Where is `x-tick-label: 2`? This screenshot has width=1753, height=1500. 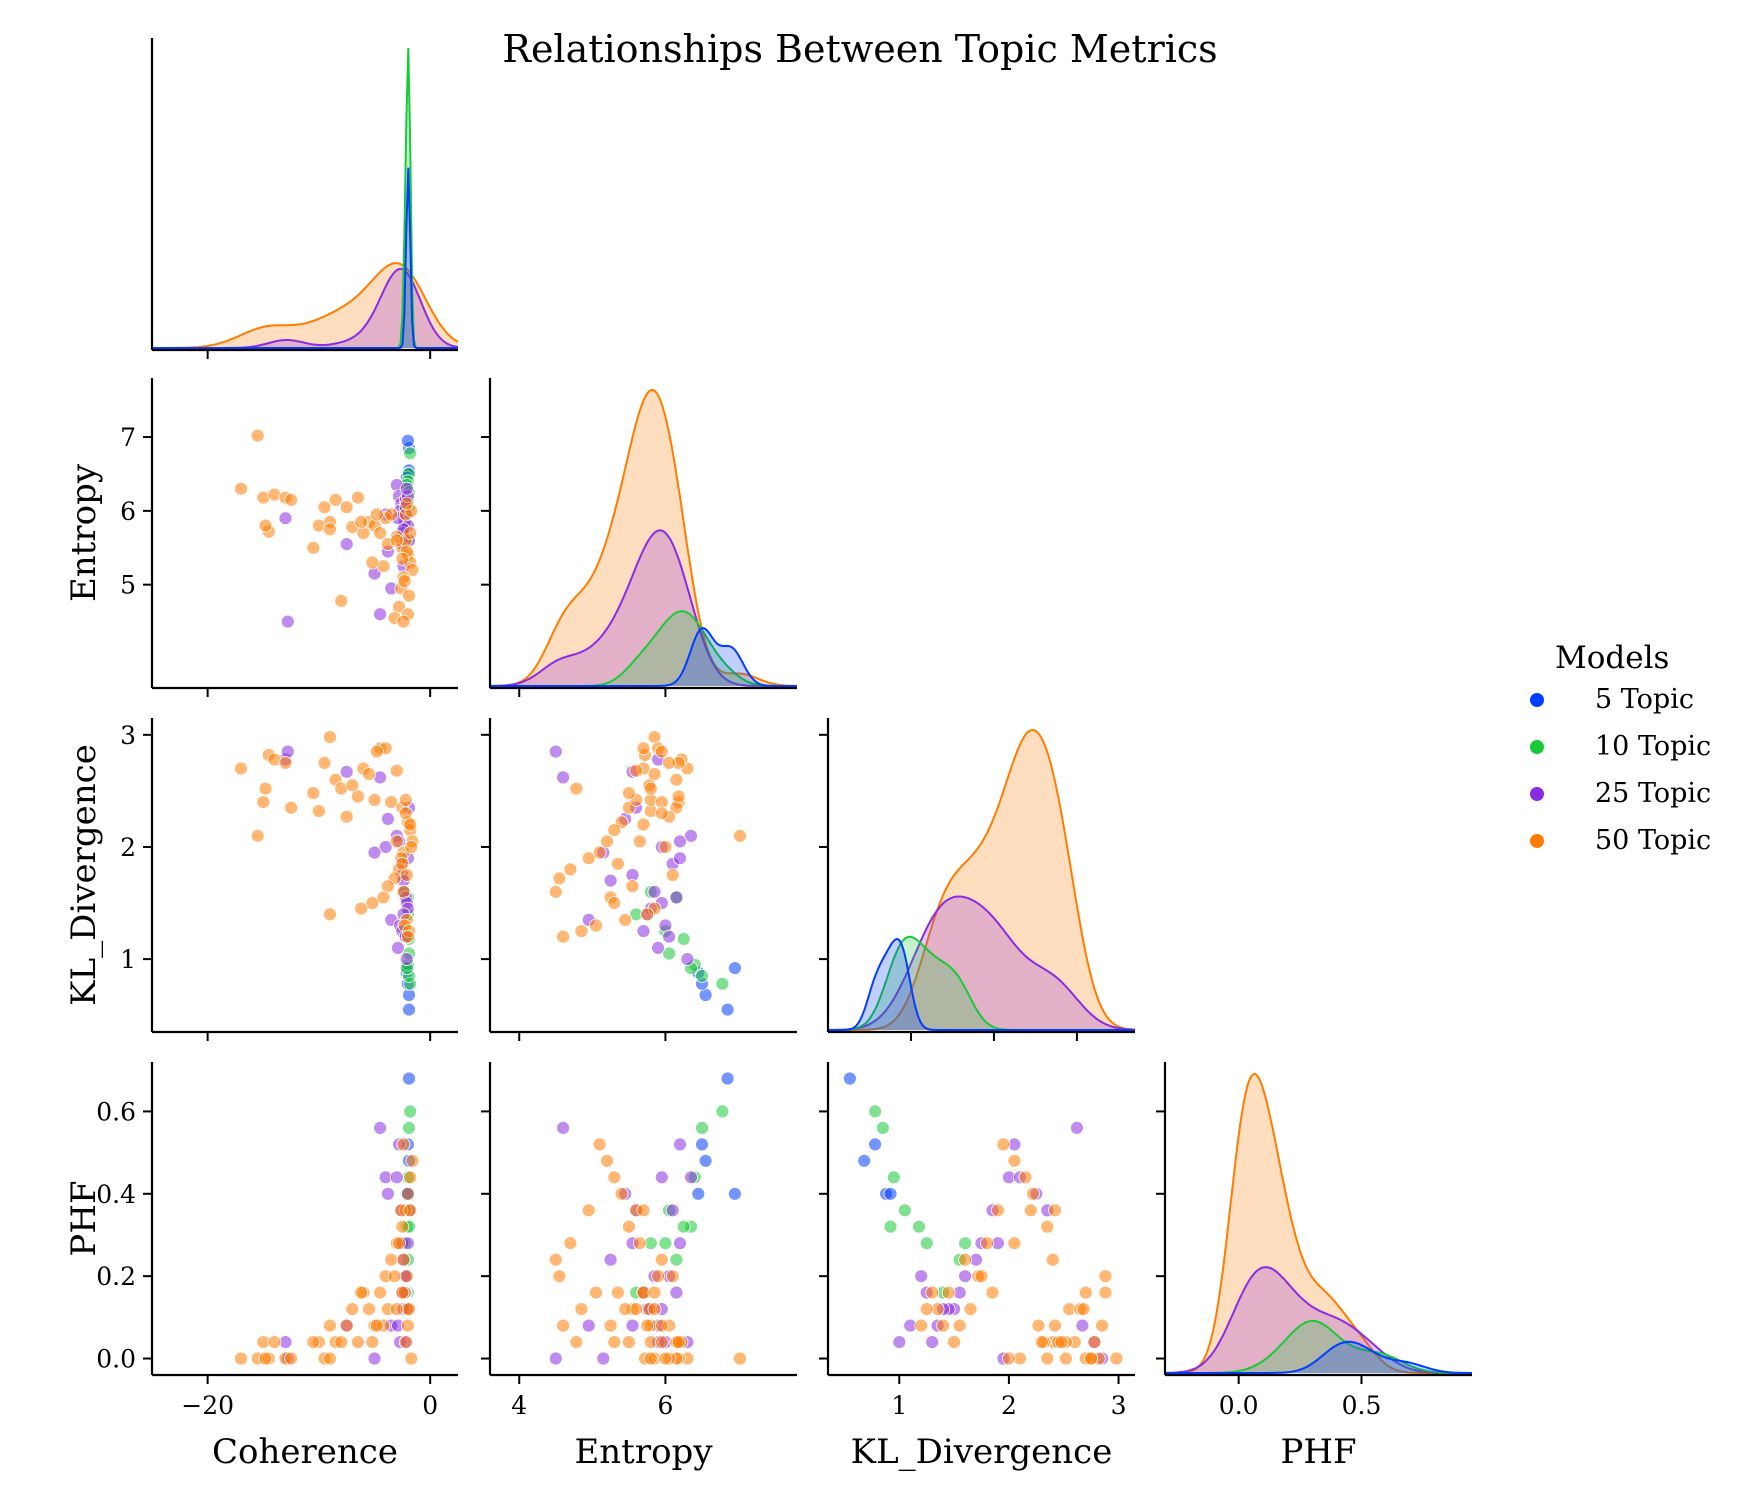
x-tick-label: 2 is located at coordinates (1009, 1405).